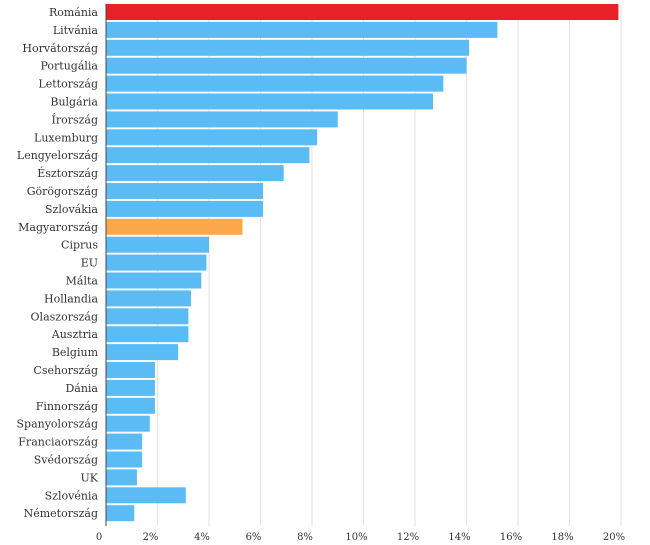 Image resolution: width=650 pixels, height=545 pixels. Describe the element at coordinates (66, 137) in the screenshot. I see `category-label: Luxemburg` at that location.